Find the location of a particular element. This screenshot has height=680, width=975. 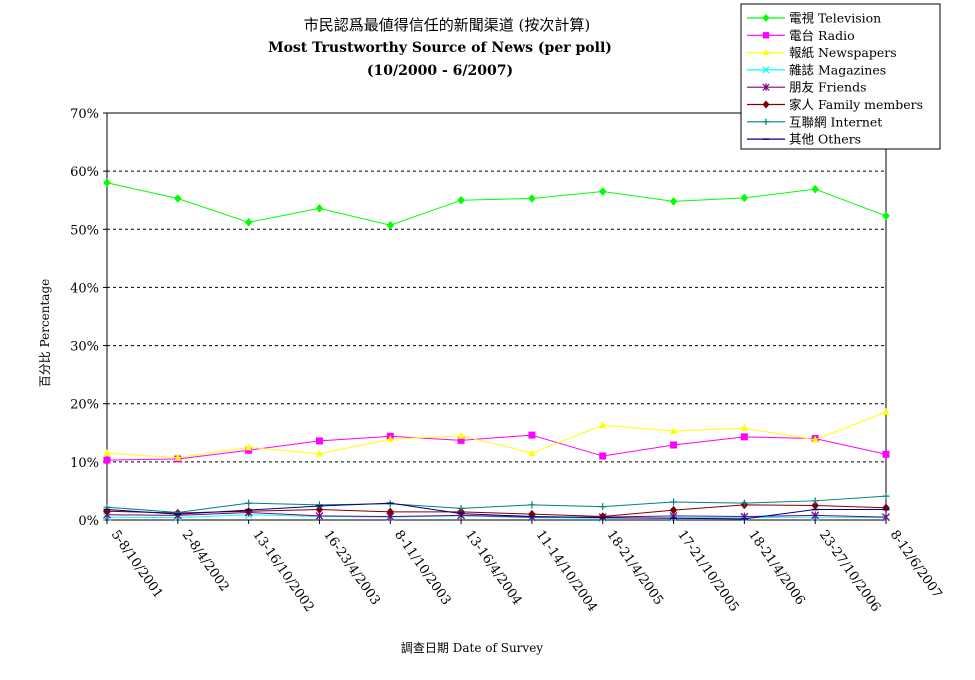

y-tick-label: 20% is located at coordinates (84, 405).